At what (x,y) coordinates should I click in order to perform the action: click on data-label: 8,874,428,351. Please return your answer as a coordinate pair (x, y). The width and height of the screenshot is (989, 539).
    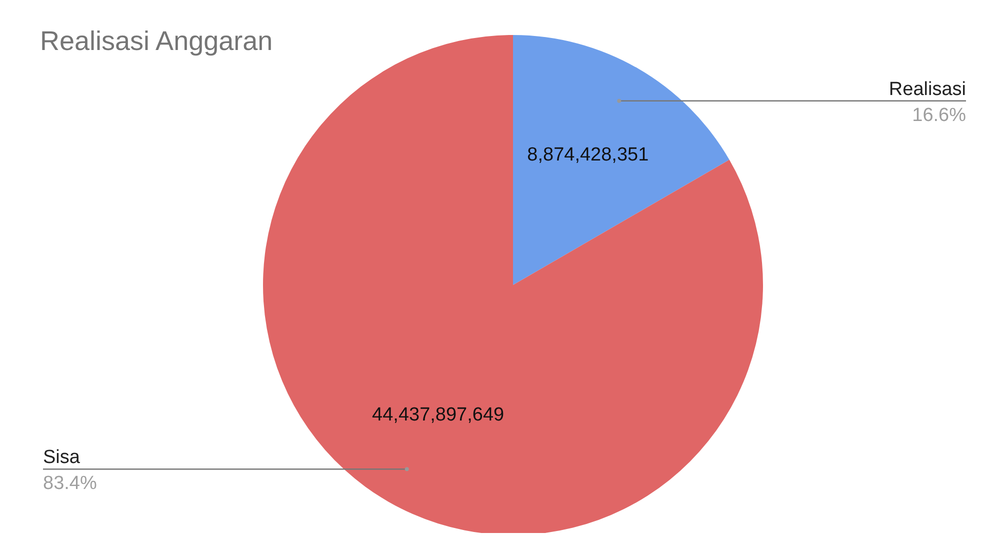
    Looking at the image, I should click on (588, 155).